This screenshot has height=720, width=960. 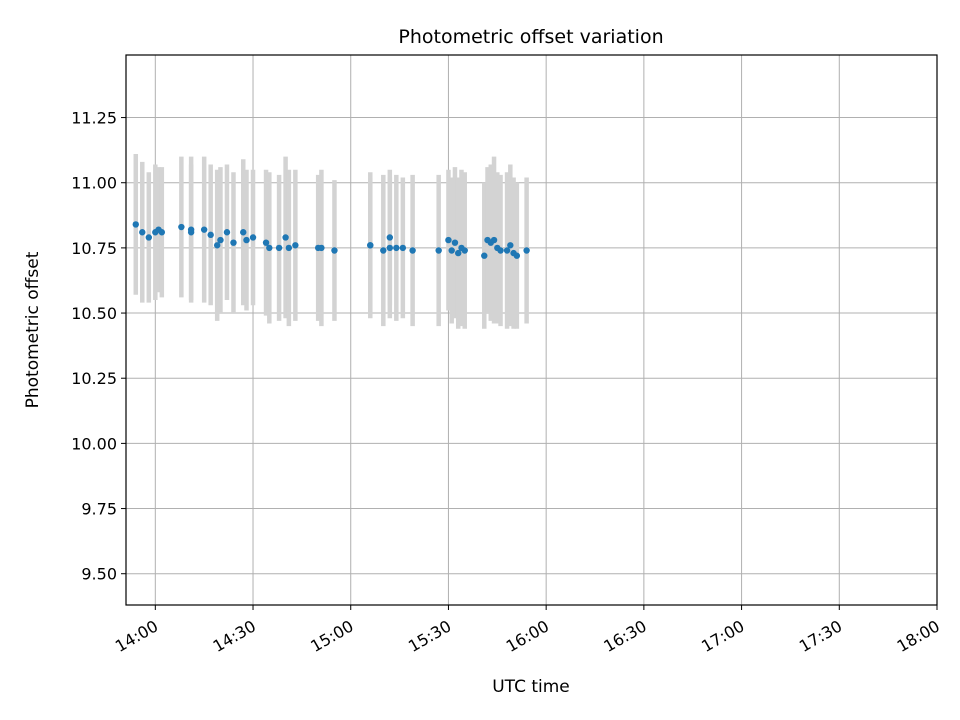 What do you see at coordinates (94, 378) in the screenshot?
I see `y-tick-label: 10.25` at bounding box center [94, 378].